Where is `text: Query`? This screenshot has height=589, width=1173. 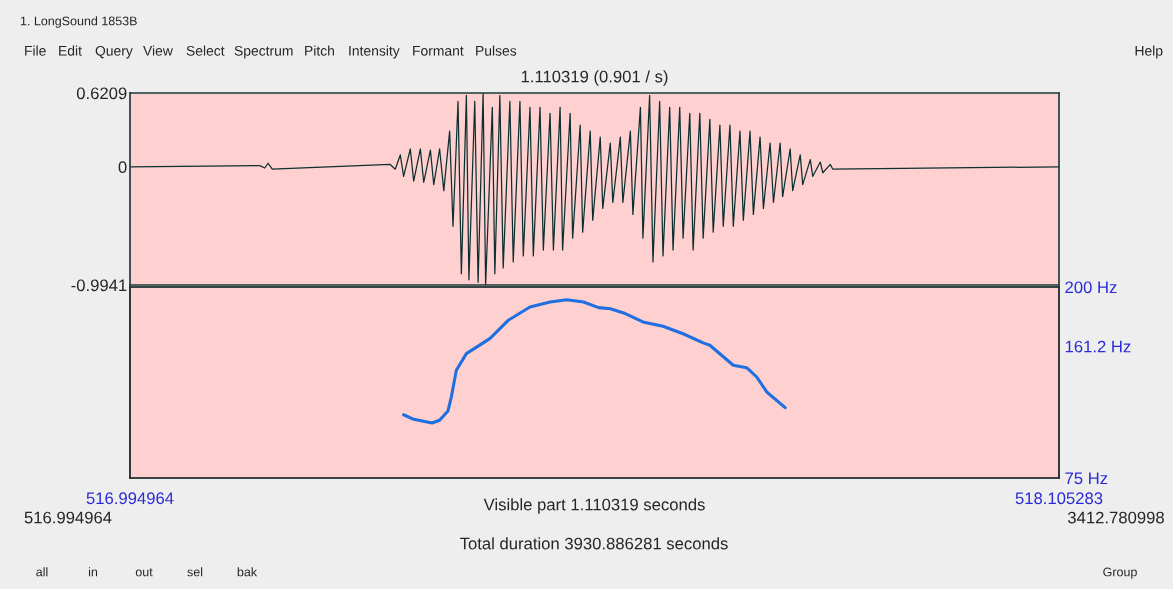
text: Query is located at coordinates (114, 52).